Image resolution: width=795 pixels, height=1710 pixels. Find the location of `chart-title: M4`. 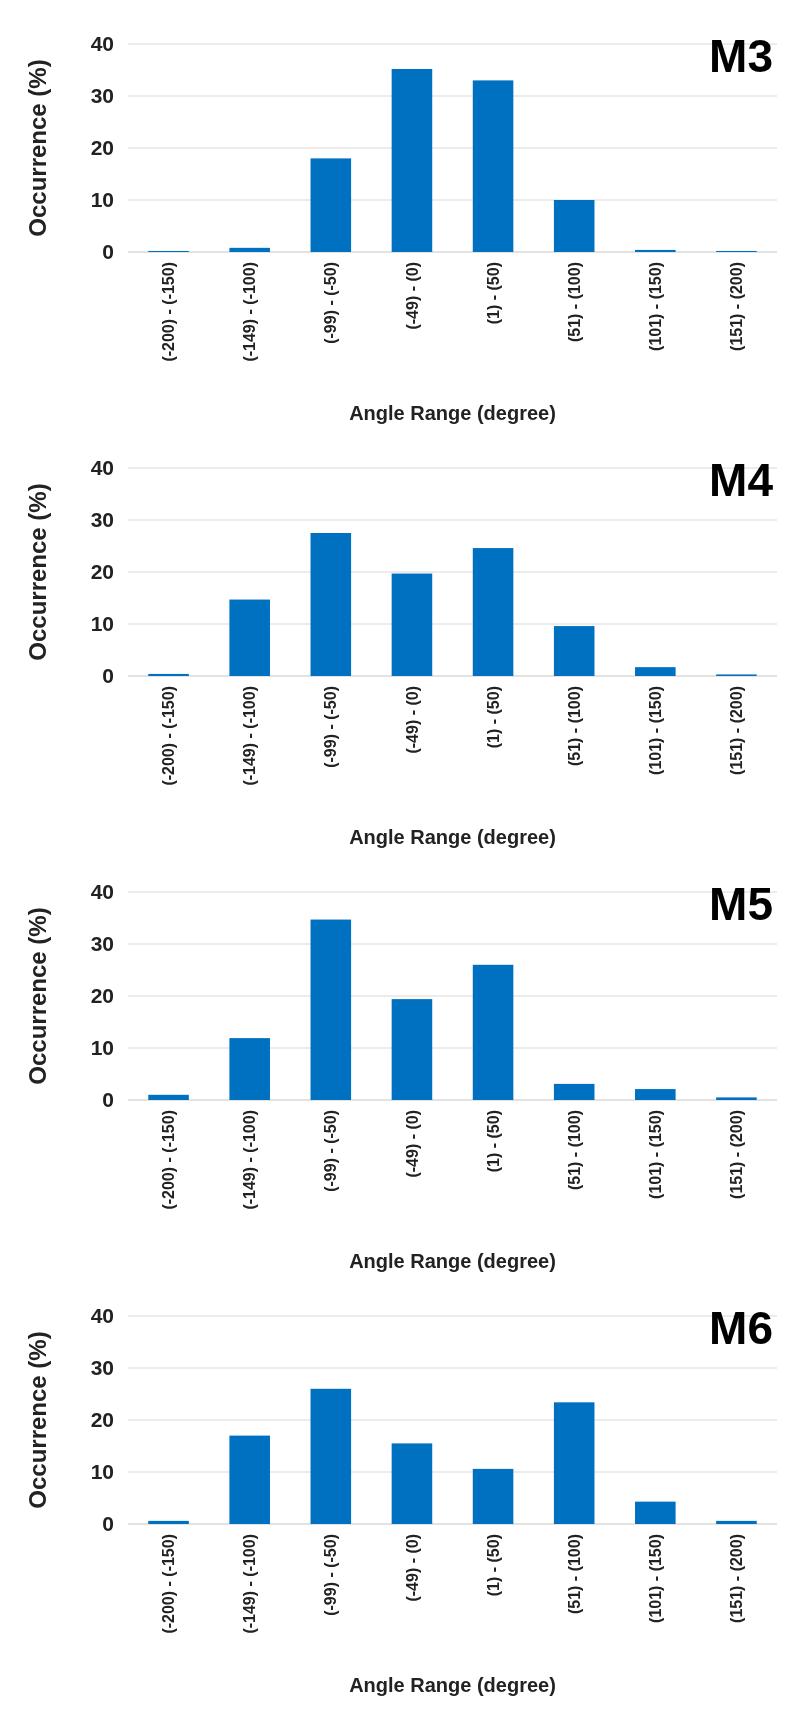

chart-title: M4 is located at coordinates (741, 480).